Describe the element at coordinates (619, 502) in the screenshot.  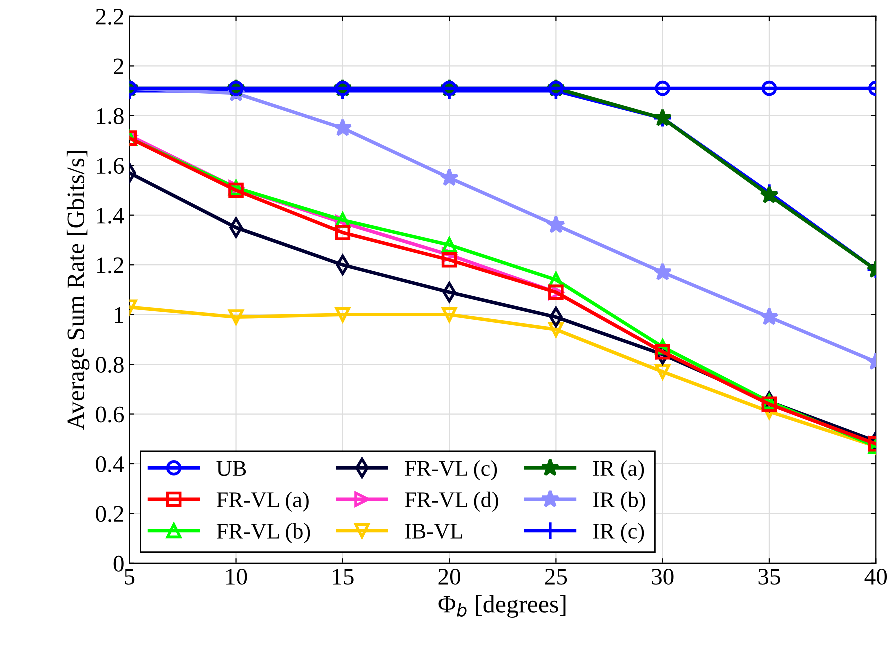
I see `legend-label: IR (b)` at that location.